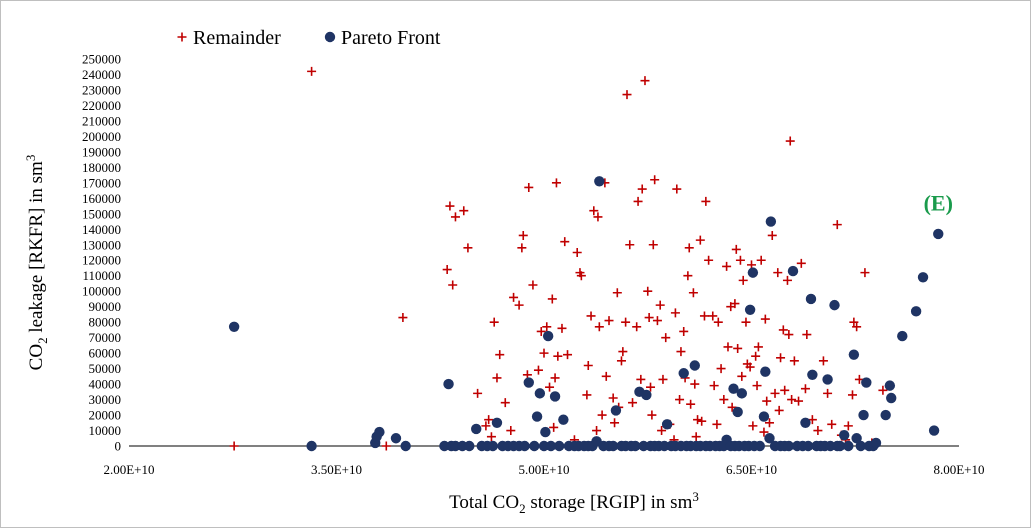  What do you see at coordinates (101, 151) in the screenshot?
I see `y-tick-label: 190000` at bounding box center [101, 151].